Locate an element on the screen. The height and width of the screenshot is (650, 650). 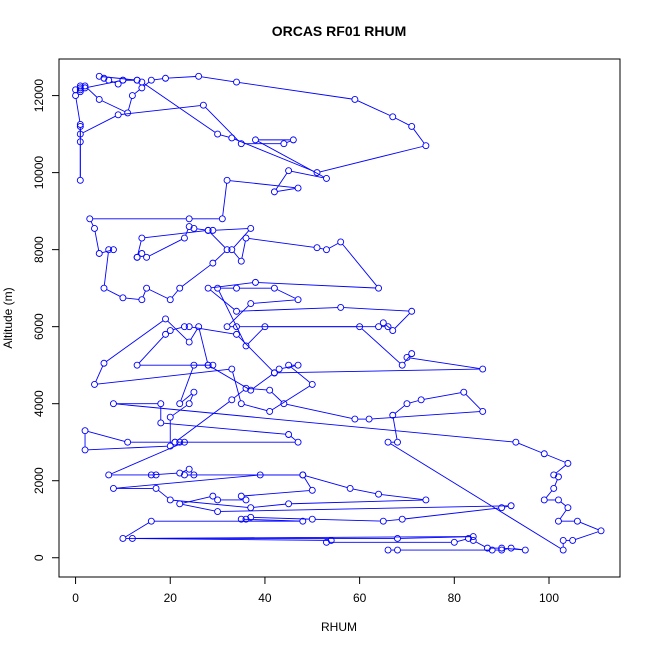
x-tick-label: 100 is located at coordinates (549, 598).